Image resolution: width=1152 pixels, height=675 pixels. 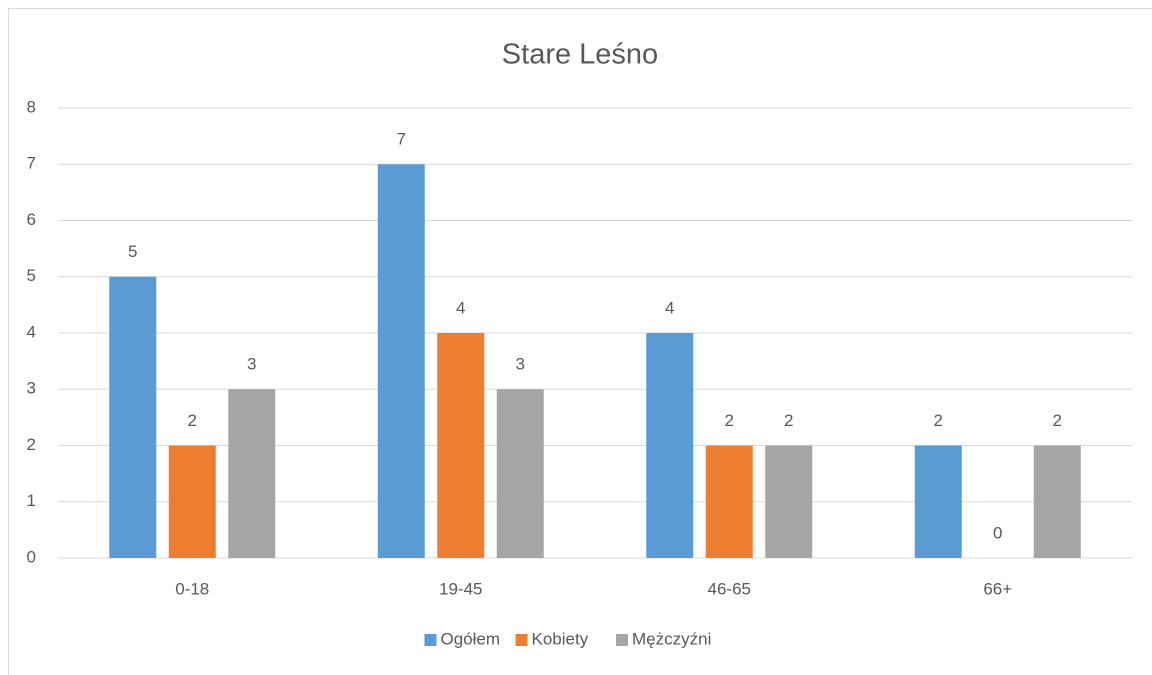 I want to click on data-label: 0, so click(x=997, y=532).